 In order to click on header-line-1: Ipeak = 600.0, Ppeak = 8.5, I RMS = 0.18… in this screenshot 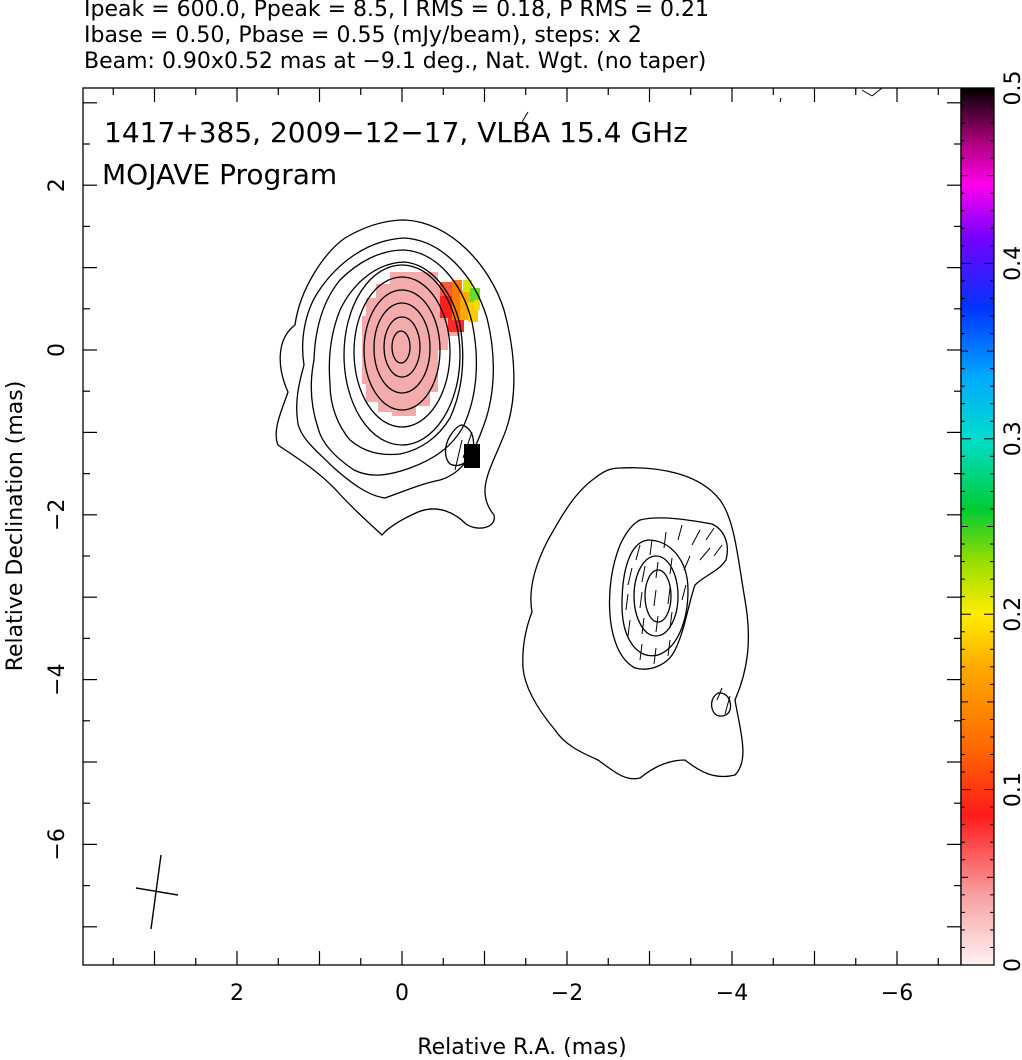, I will do `click(396, 11)`.